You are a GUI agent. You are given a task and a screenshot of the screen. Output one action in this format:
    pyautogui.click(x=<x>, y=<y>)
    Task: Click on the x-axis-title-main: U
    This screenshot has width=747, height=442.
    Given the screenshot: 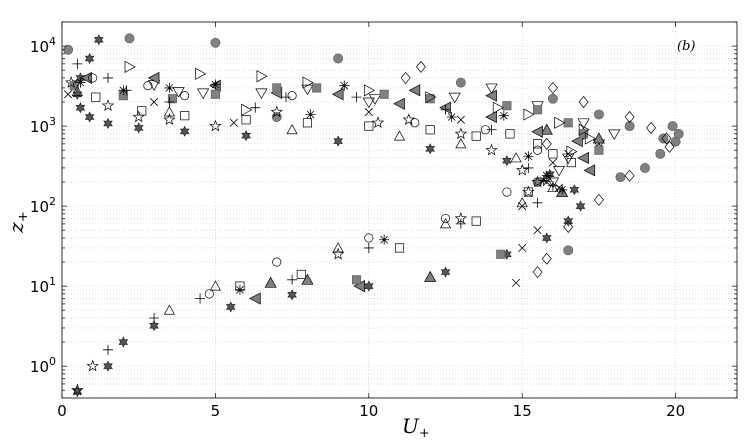 What is the action you would take?
    pyautogui.click(x=411, y=426)
    